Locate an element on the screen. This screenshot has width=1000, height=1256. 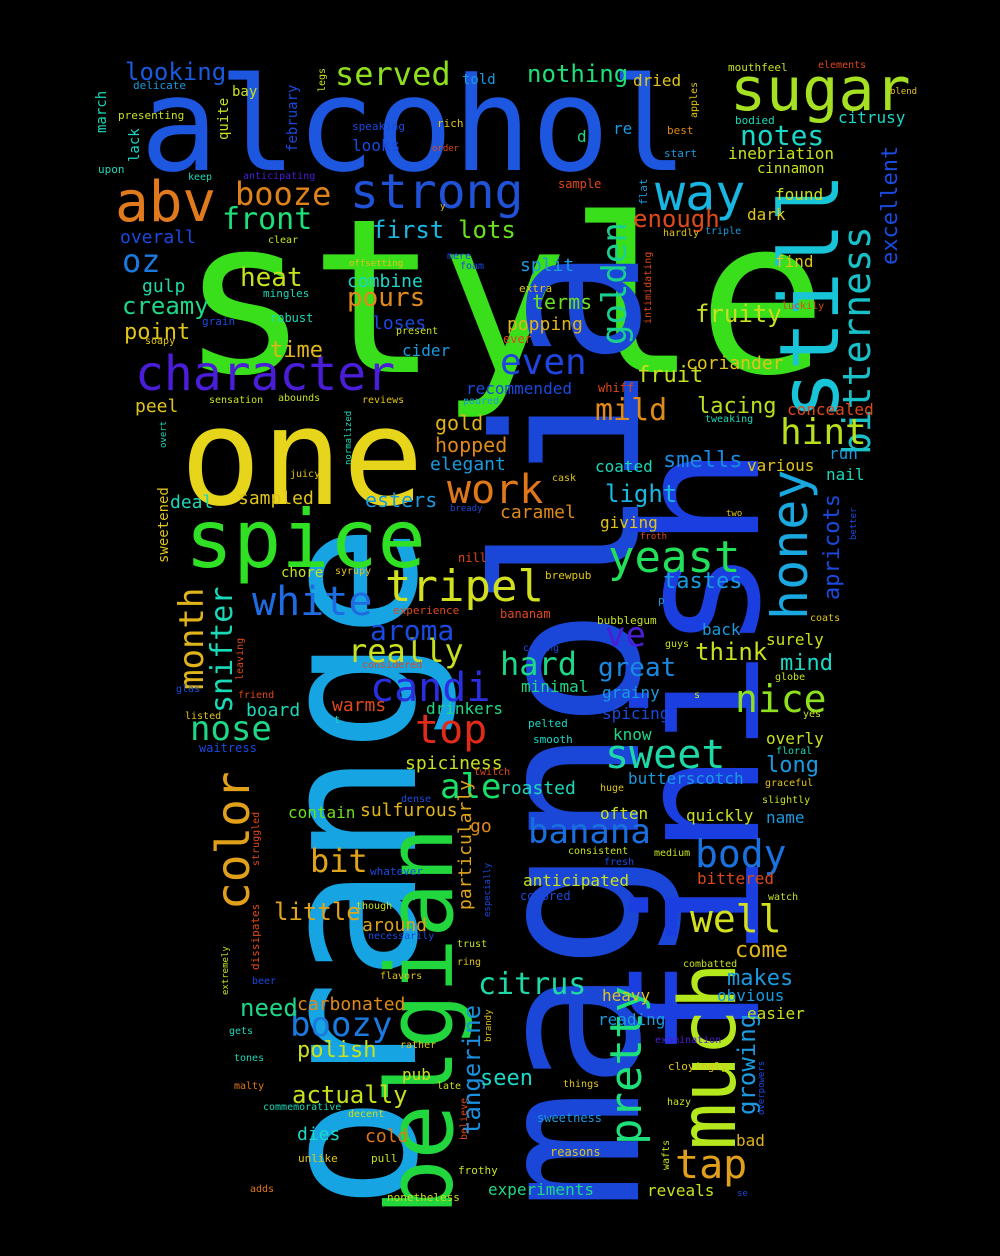
small-word: struggled is located at coordinates (256, 838).